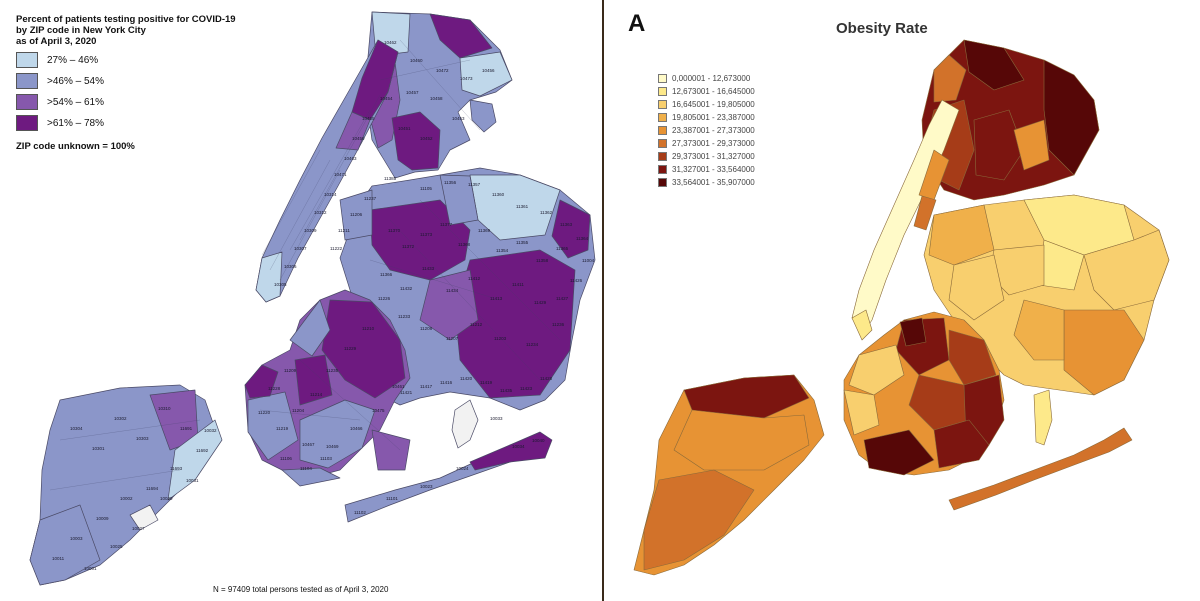  I want to click on zip-label: 10462, so click(390, 42).